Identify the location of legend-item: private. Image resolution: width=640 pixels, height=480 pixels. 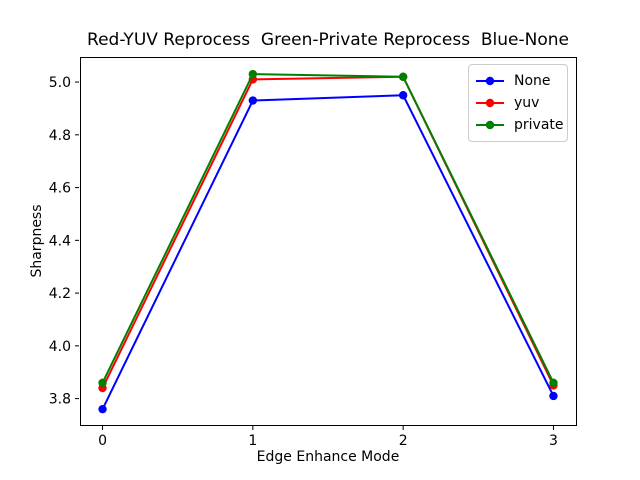
(519, 125).